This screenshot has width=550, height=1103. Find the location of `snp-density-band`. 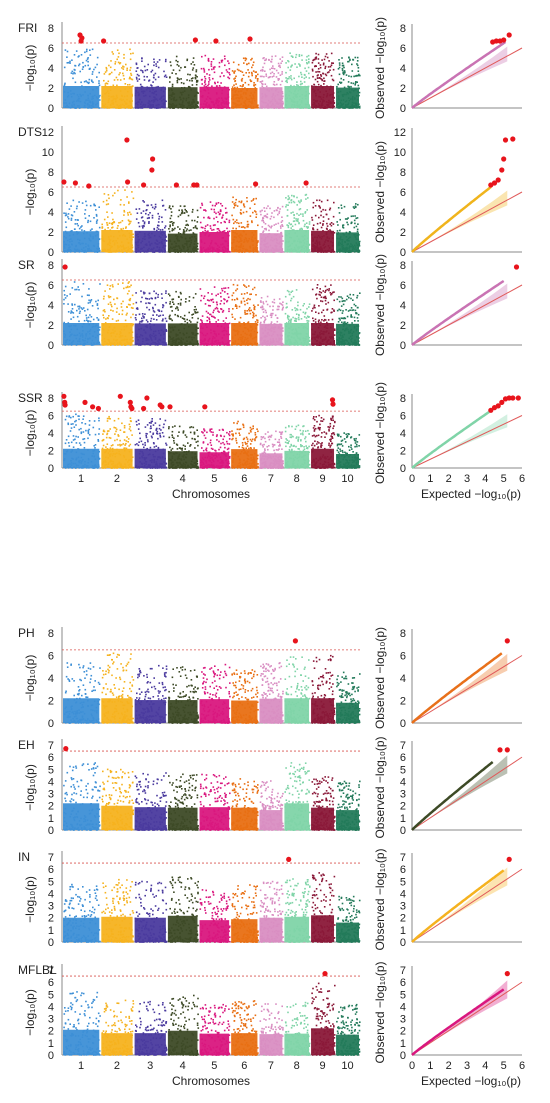

snp-density-band is located at coordinates (323, 97).